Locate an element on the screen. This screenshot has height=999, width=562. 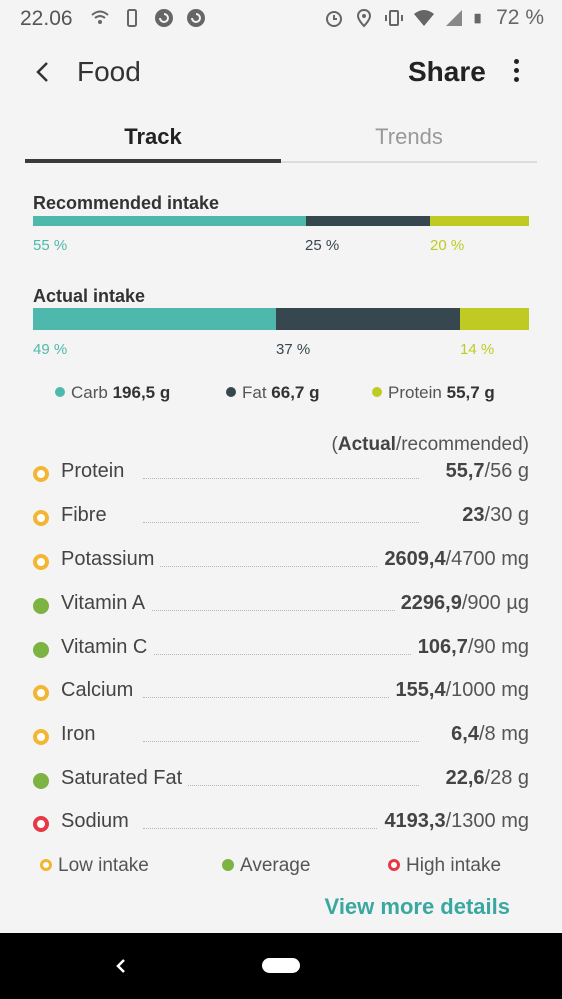
recommended-protein-pct: 20 % is located at coordinates (447, 245).